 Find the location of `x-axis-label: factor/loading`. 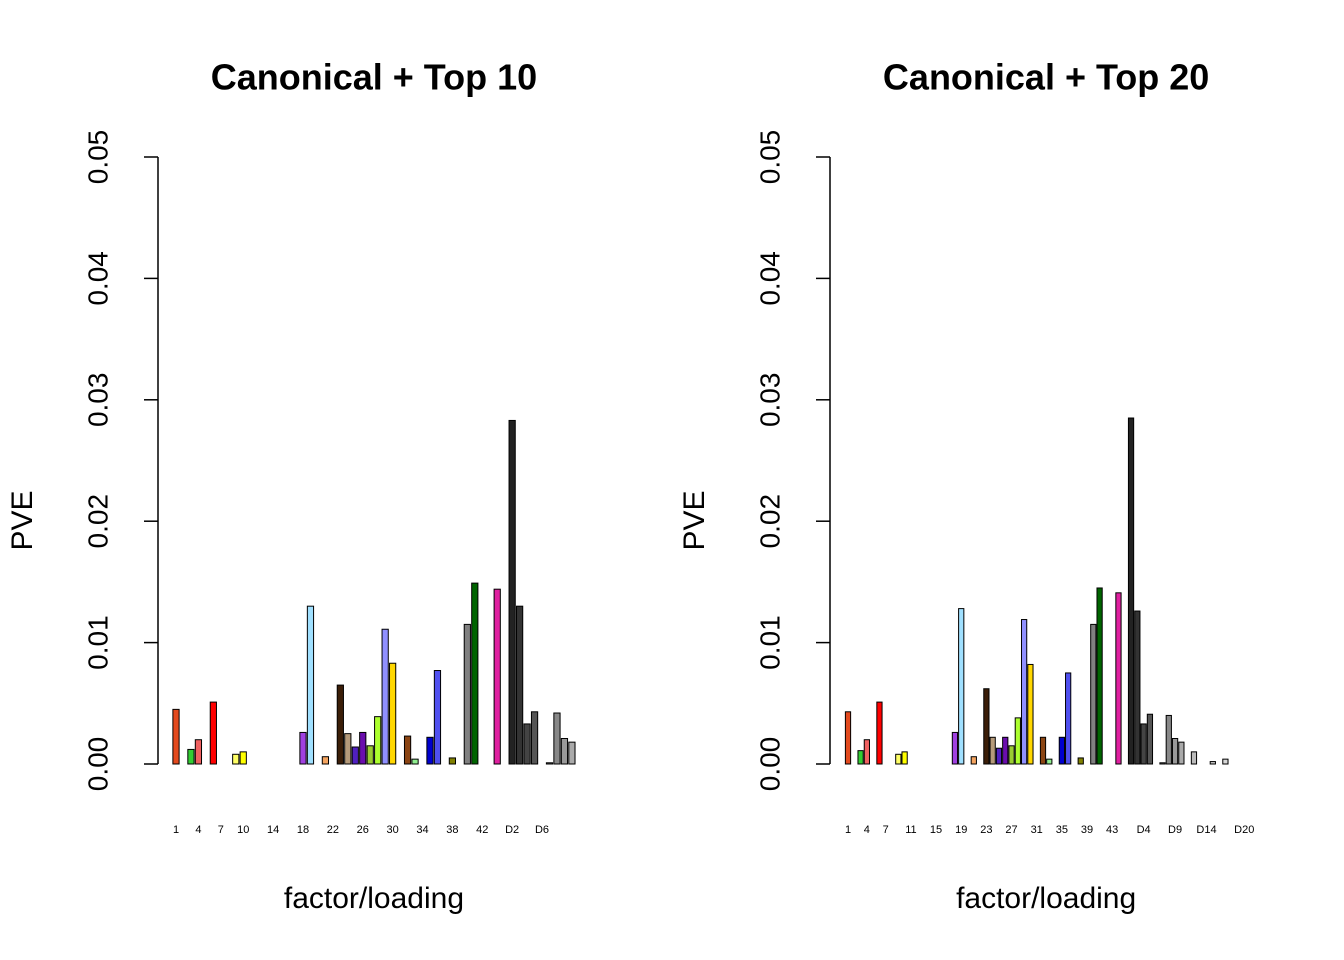

x-axis-label: factor/loading is located at coordinates (374, 898).